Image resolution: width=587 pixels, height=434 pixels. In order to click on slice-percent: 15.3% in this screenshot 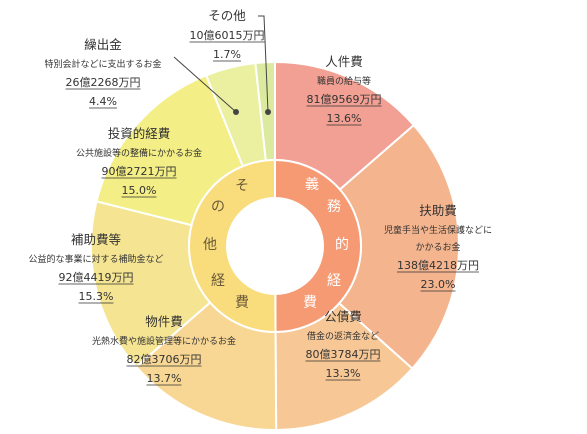, I will do `click(96, 296)`.